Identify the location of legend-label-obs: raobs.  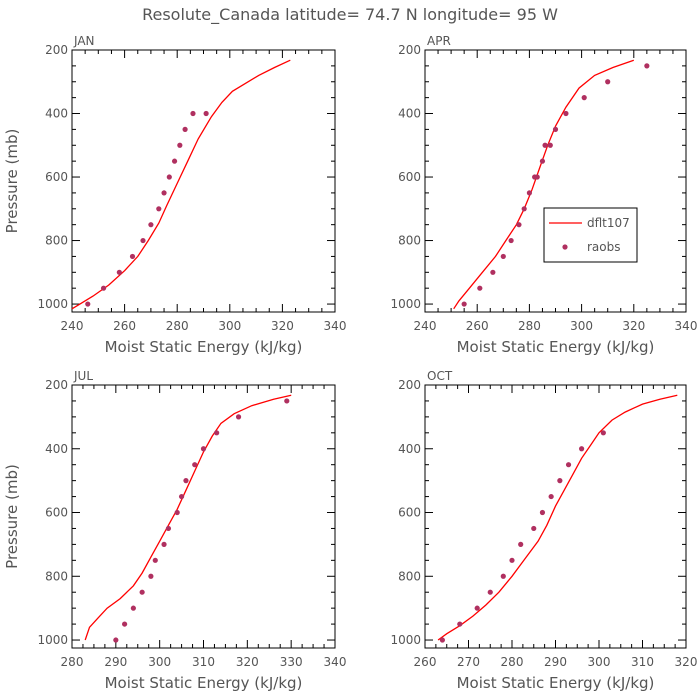
(604, 247).